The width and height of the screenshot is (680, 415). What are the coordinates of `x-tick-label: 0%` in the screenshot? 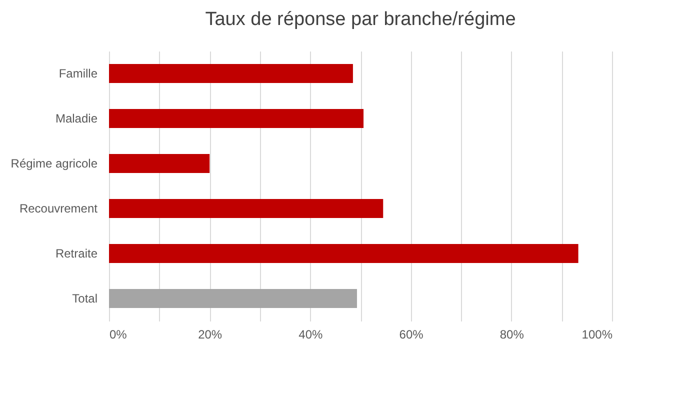 It's located at (119, 335).